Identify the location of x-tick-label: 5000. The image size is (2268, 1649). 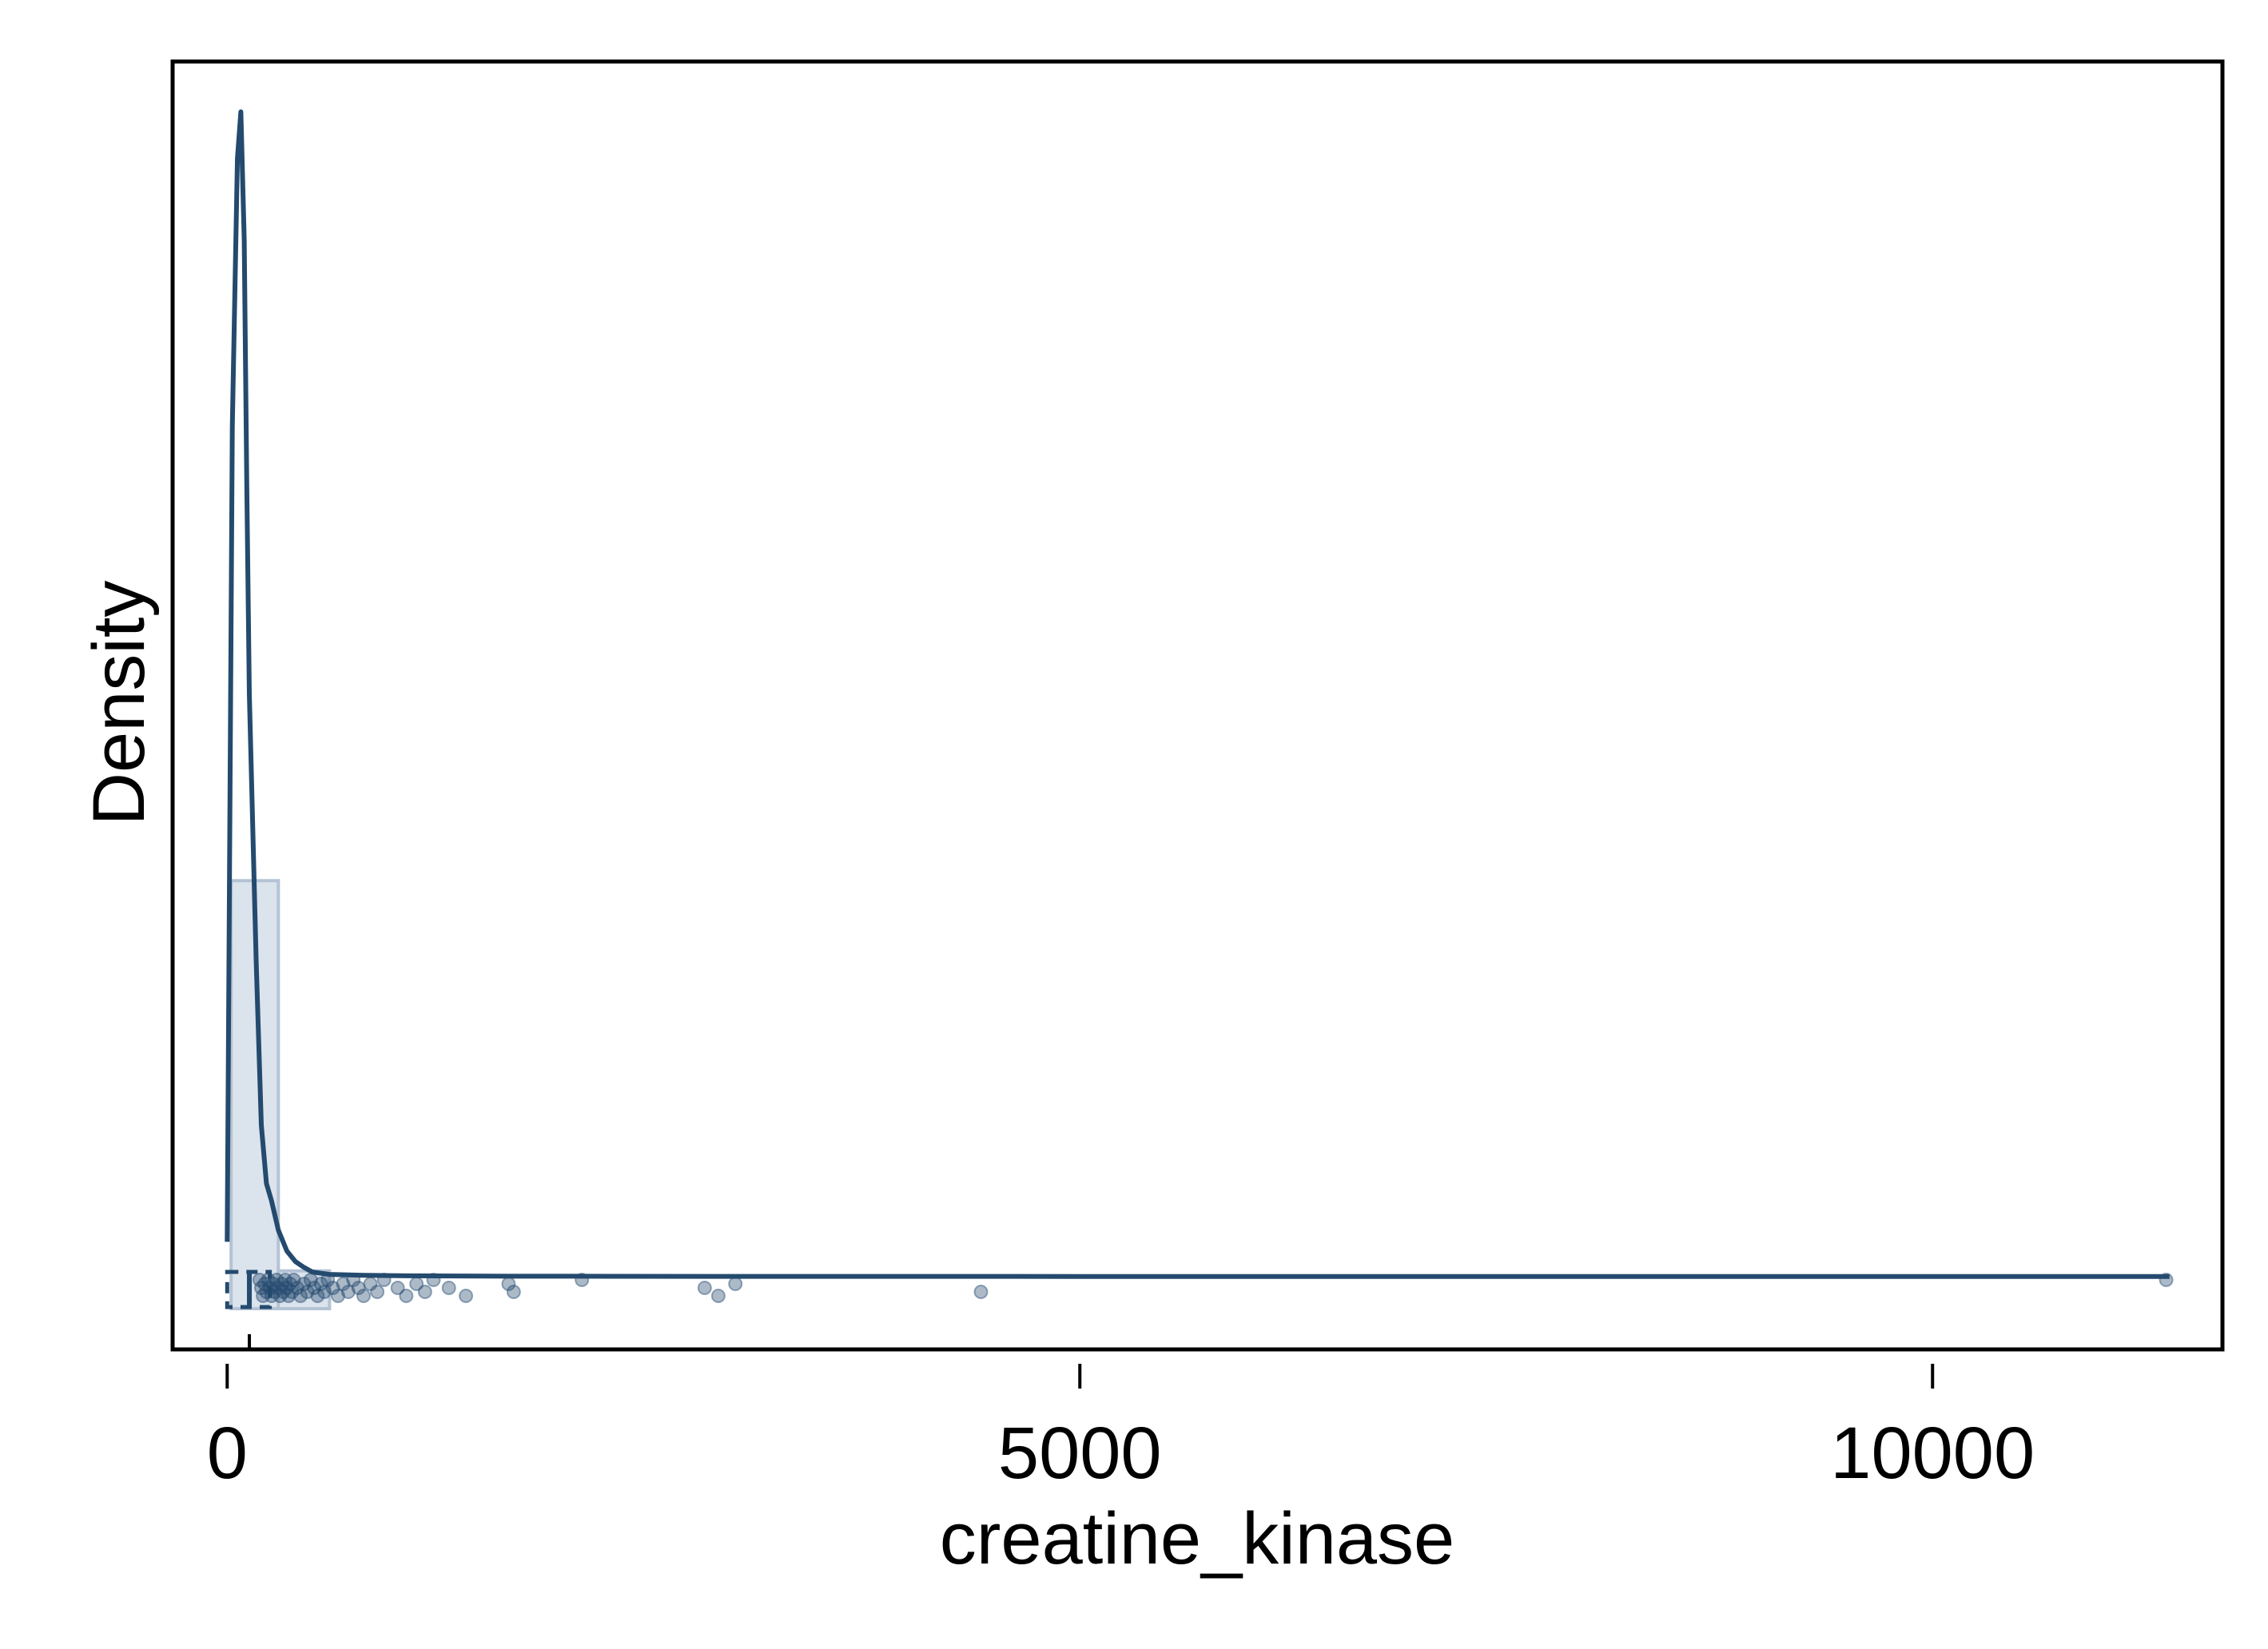
(1080, 1453).